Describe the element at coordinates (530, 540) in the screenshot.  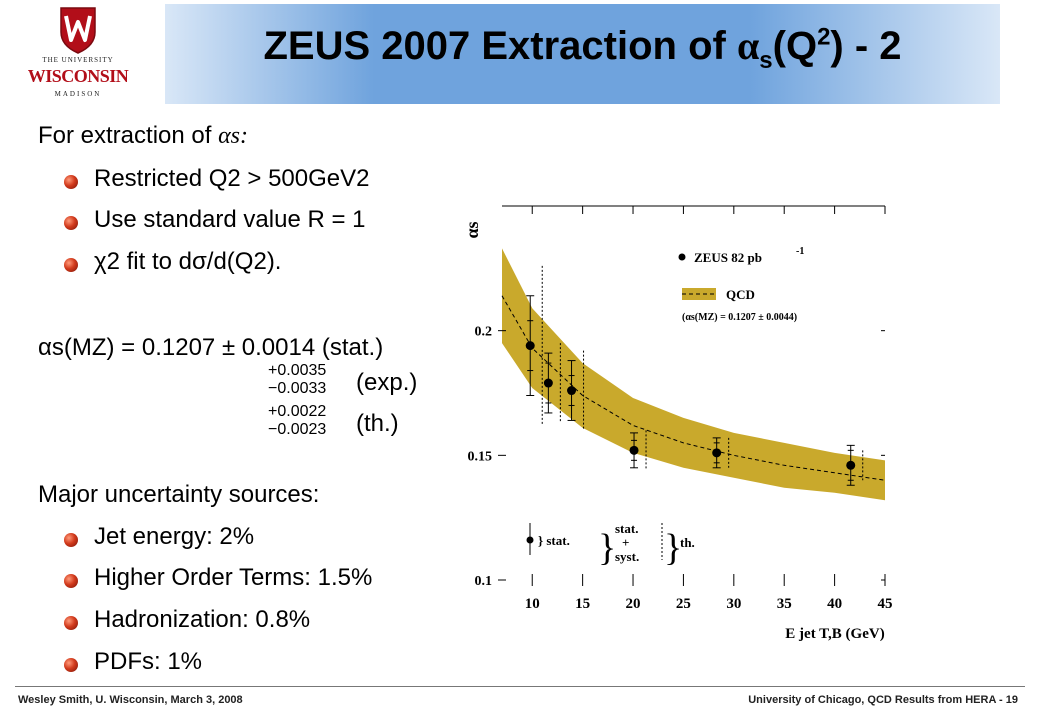
I see `error-legend-marker` at that location.